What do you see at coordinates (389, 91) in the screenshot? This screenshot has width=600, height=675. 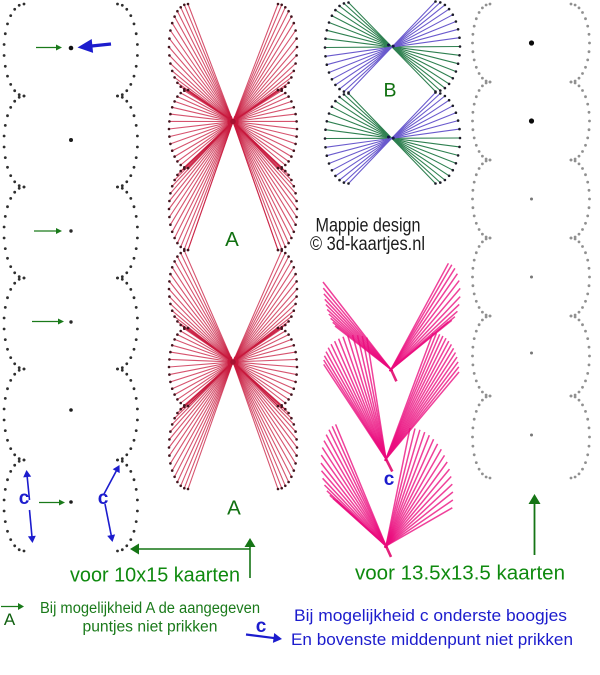 I see `svg-text: B` at bounding box center [389, 91].